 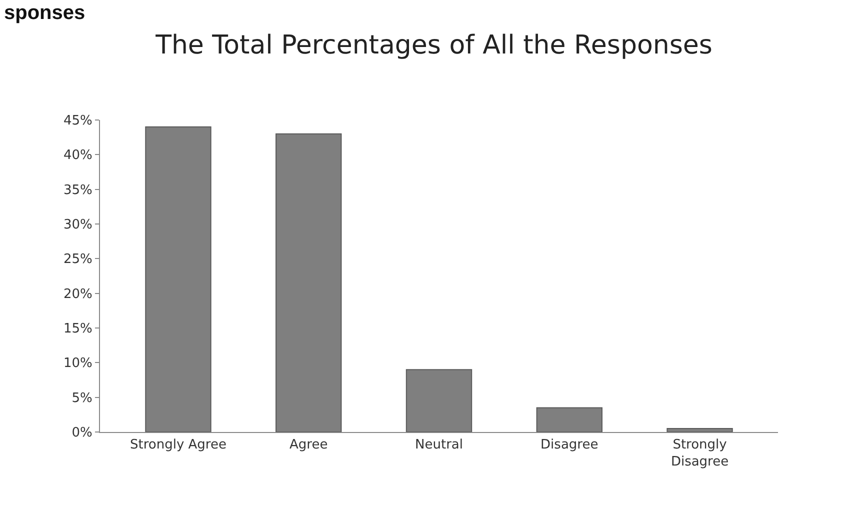 I want to click on text: sponses, so click(x=45, y=13).